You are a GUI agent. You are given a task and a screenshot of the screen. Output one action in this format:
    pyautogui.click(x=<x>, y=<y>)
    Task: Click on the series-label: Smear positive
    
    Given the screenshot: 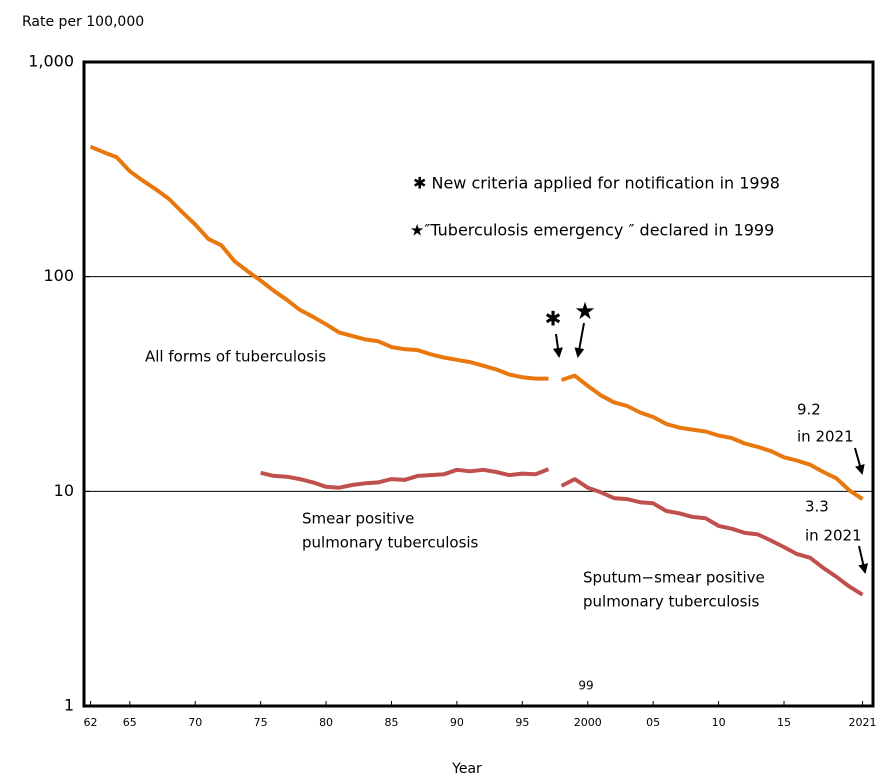 What is the action you would take?
    pyautogui.click(x=358, y=519)
    